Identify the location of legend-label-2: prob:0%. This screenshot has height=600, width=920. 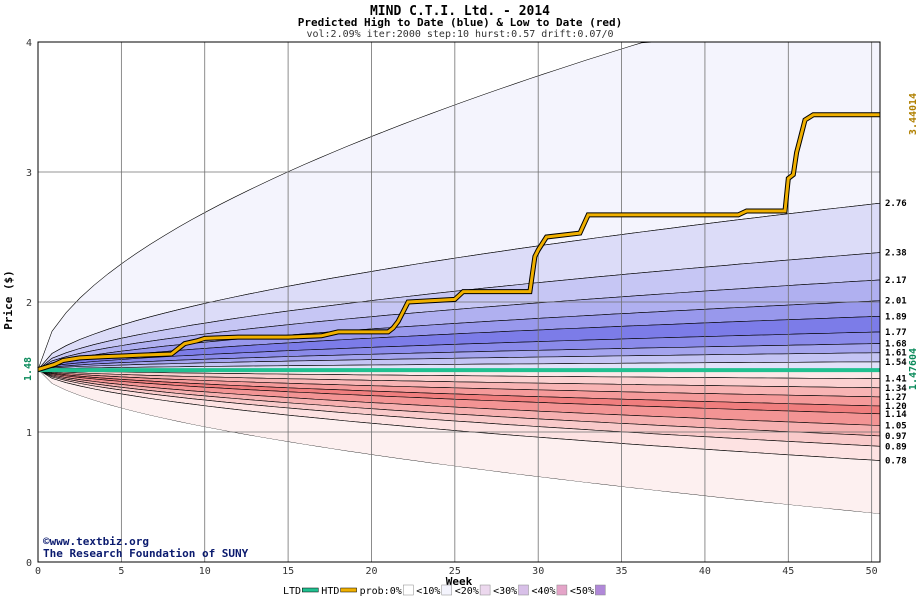
(381, 591).